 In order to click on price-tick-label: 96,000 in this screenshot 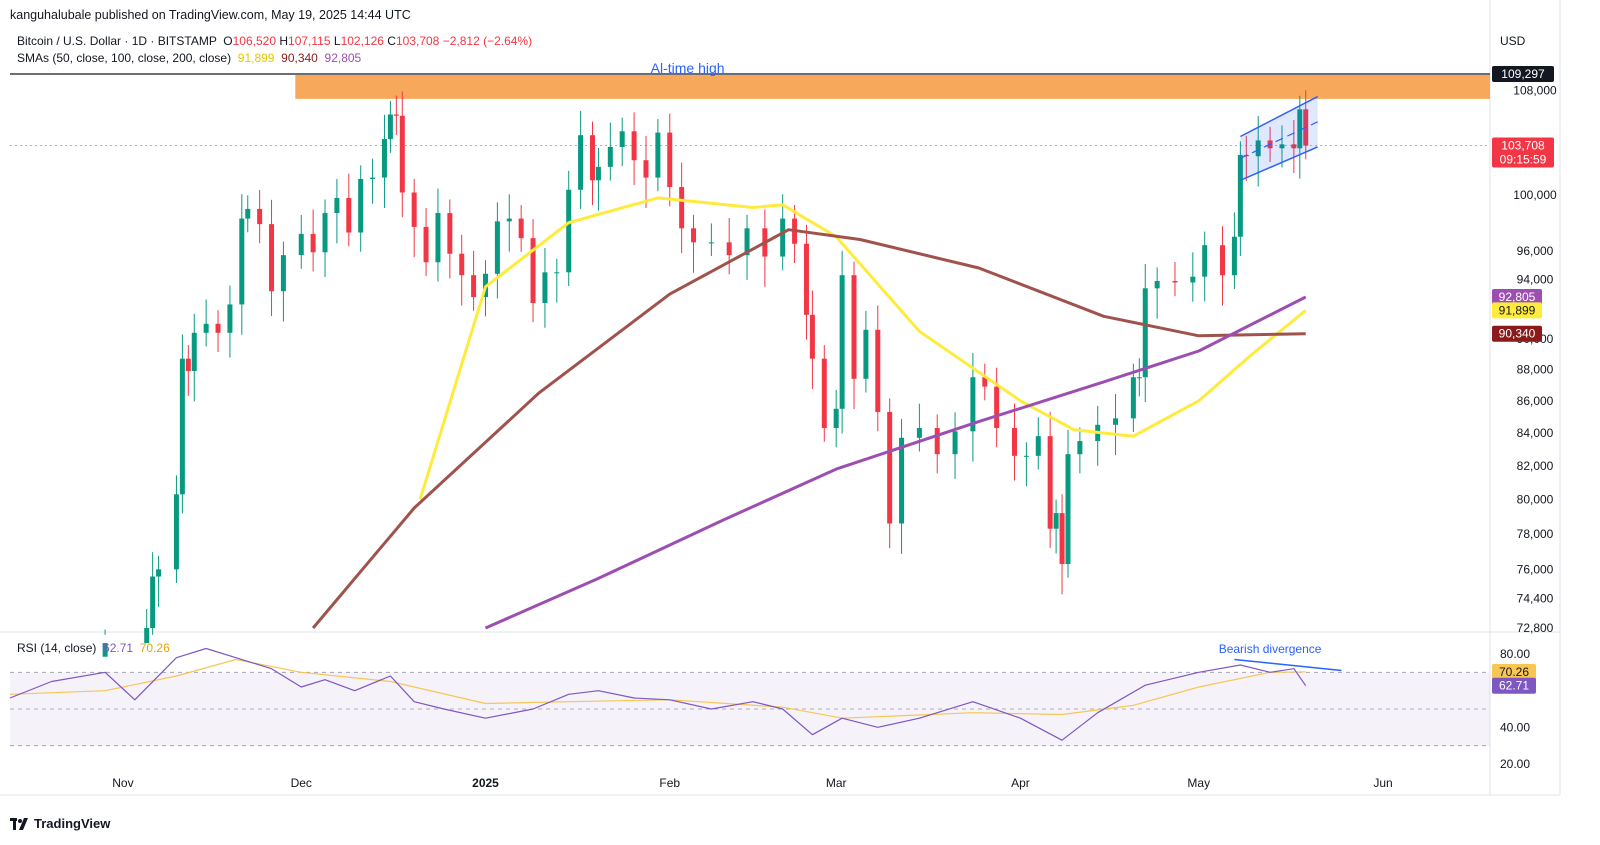, I will do `click(1535, 251)`.